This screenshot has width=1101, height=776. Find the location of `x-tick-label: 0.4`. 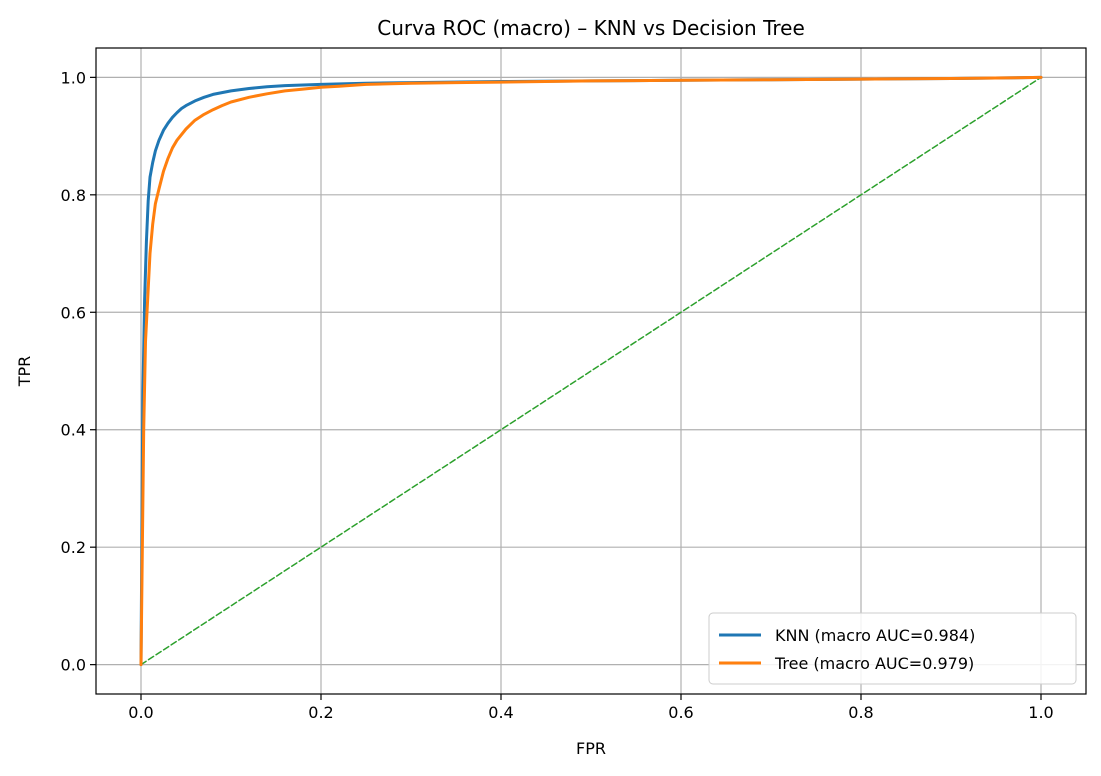

x-tick-label: 0.4 is located at coordinates (500, 712).